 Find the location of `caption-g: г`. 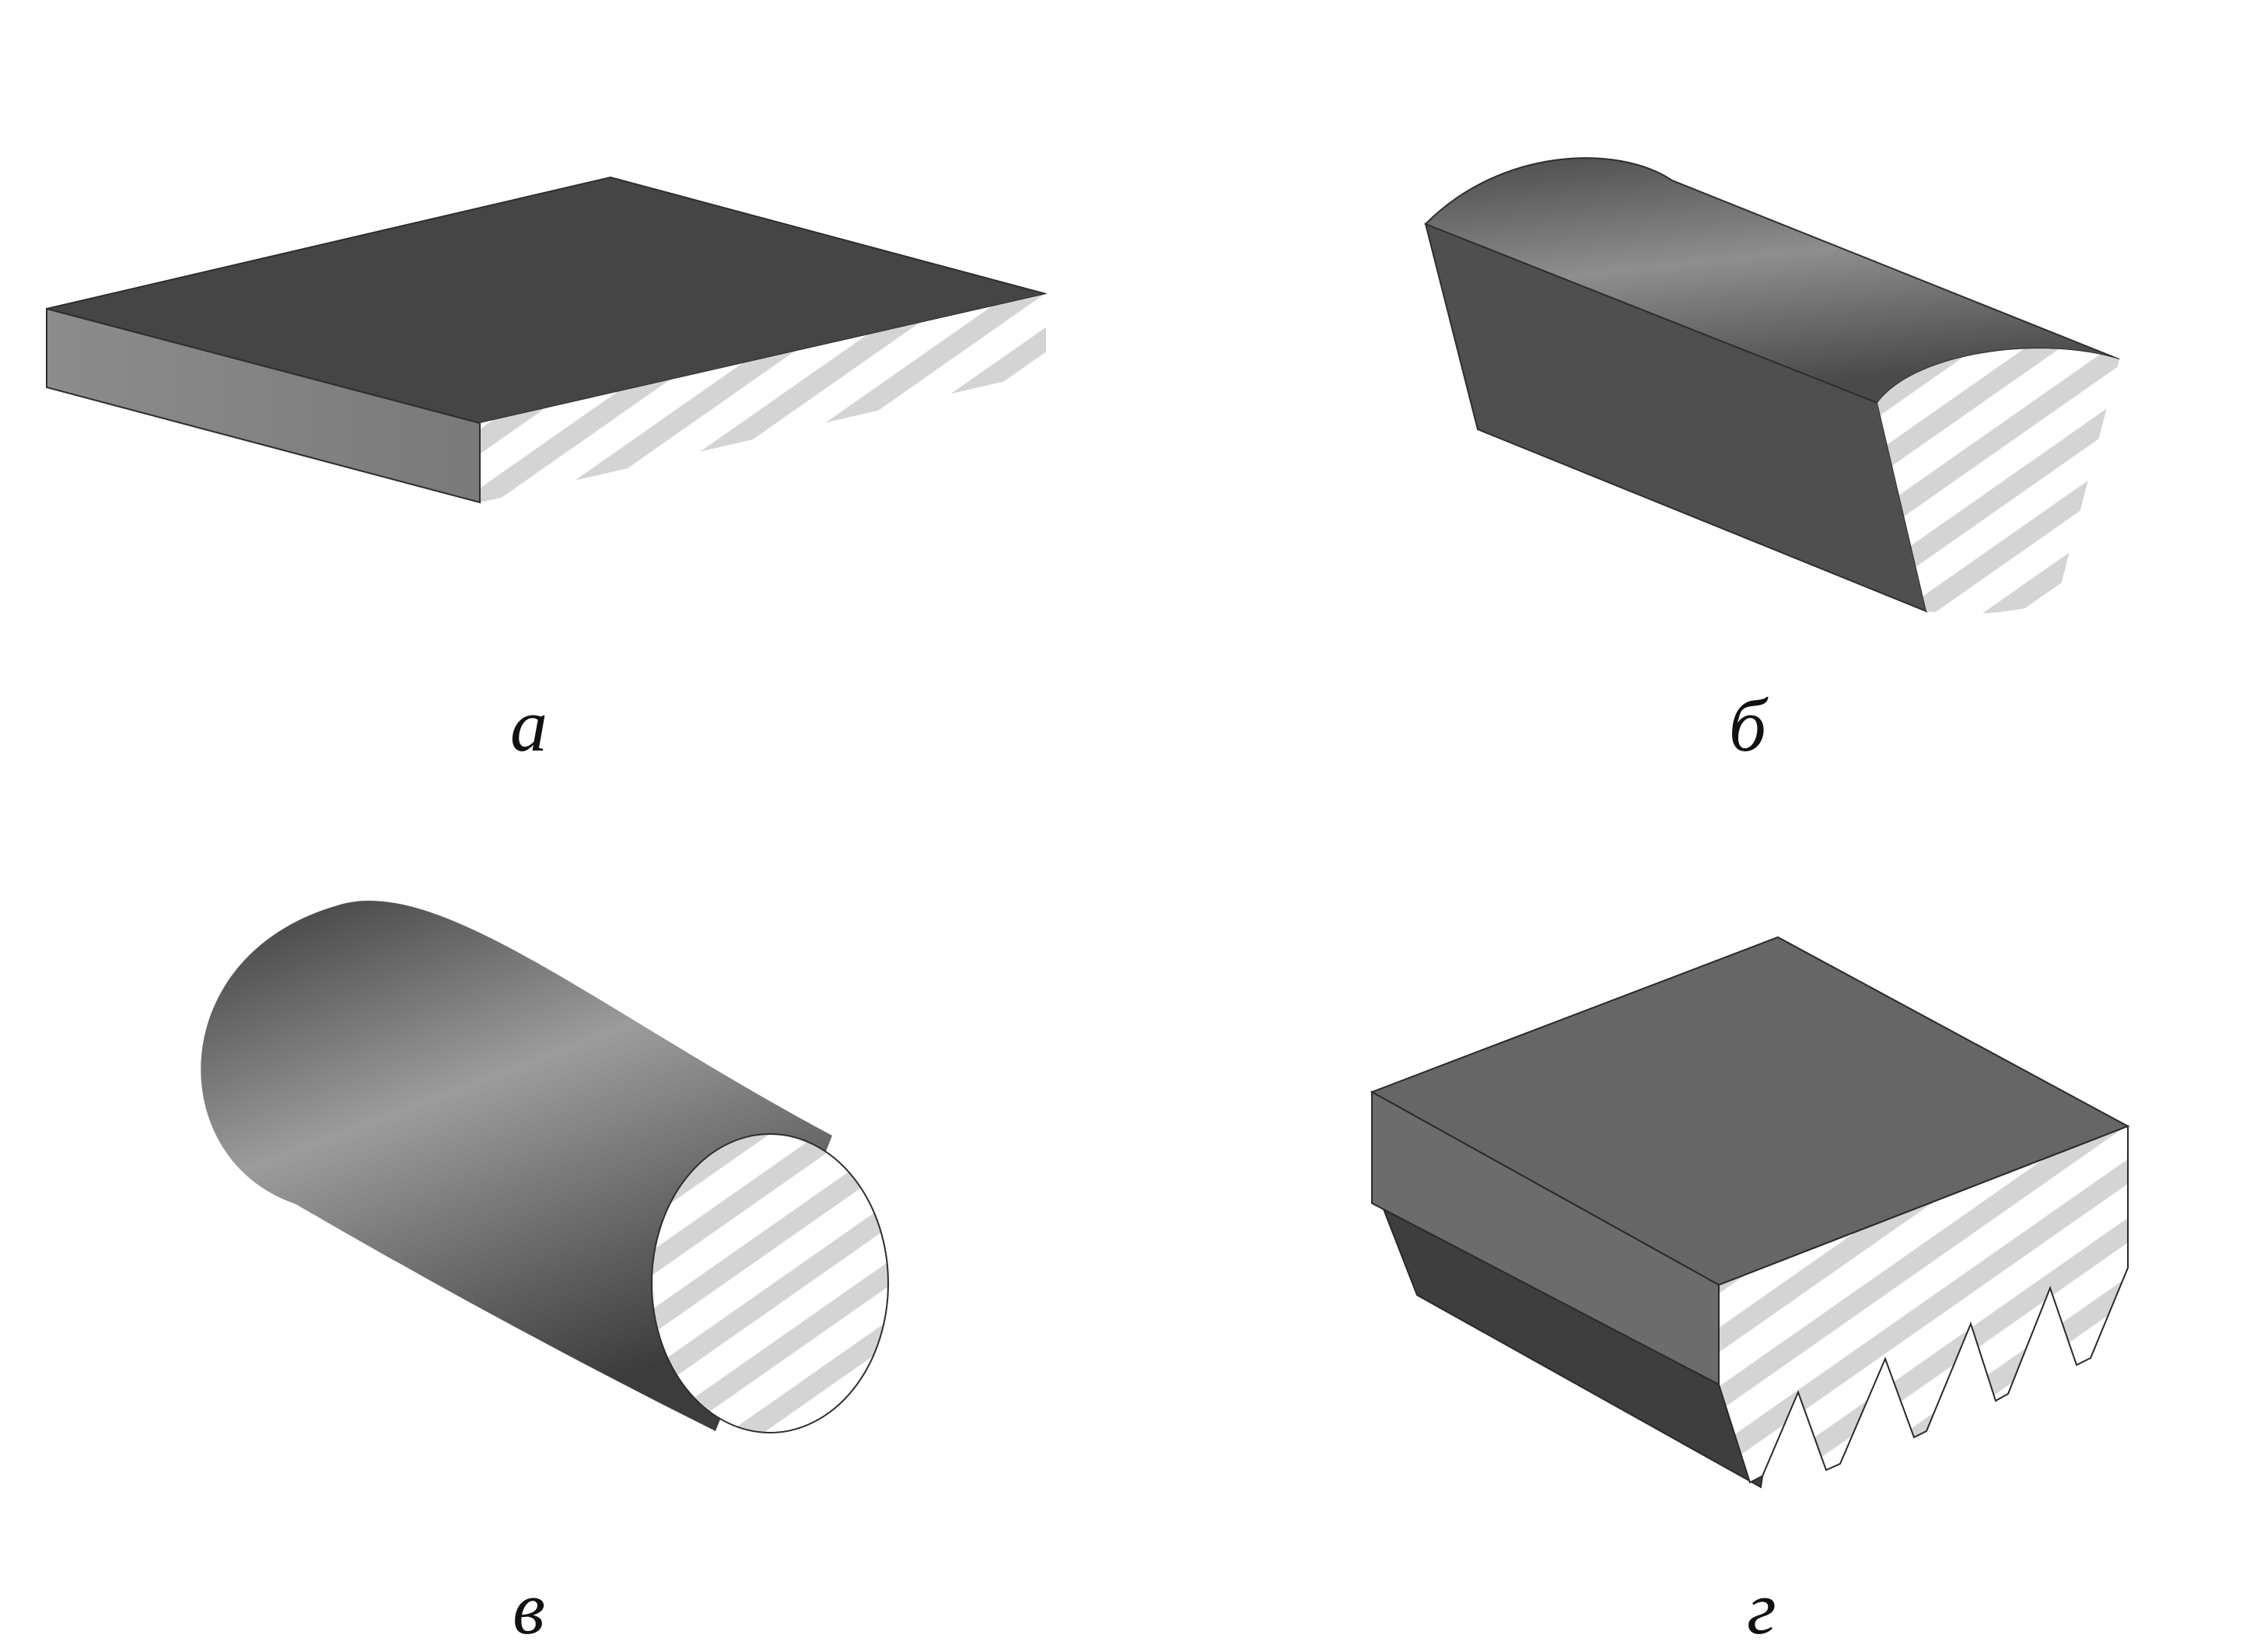

caption-g: г is located at coordinates (1761, 1608).